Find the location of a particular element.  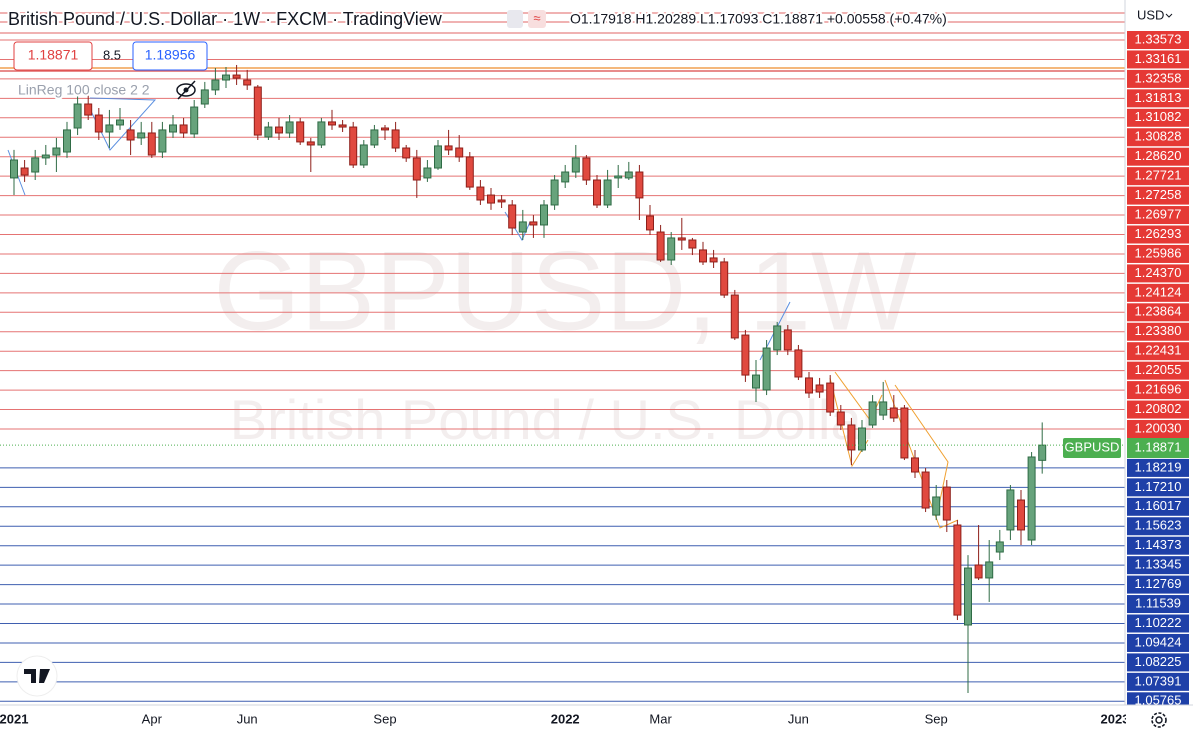

level-label: 1.16017 is located at coordinates (1158, 505).